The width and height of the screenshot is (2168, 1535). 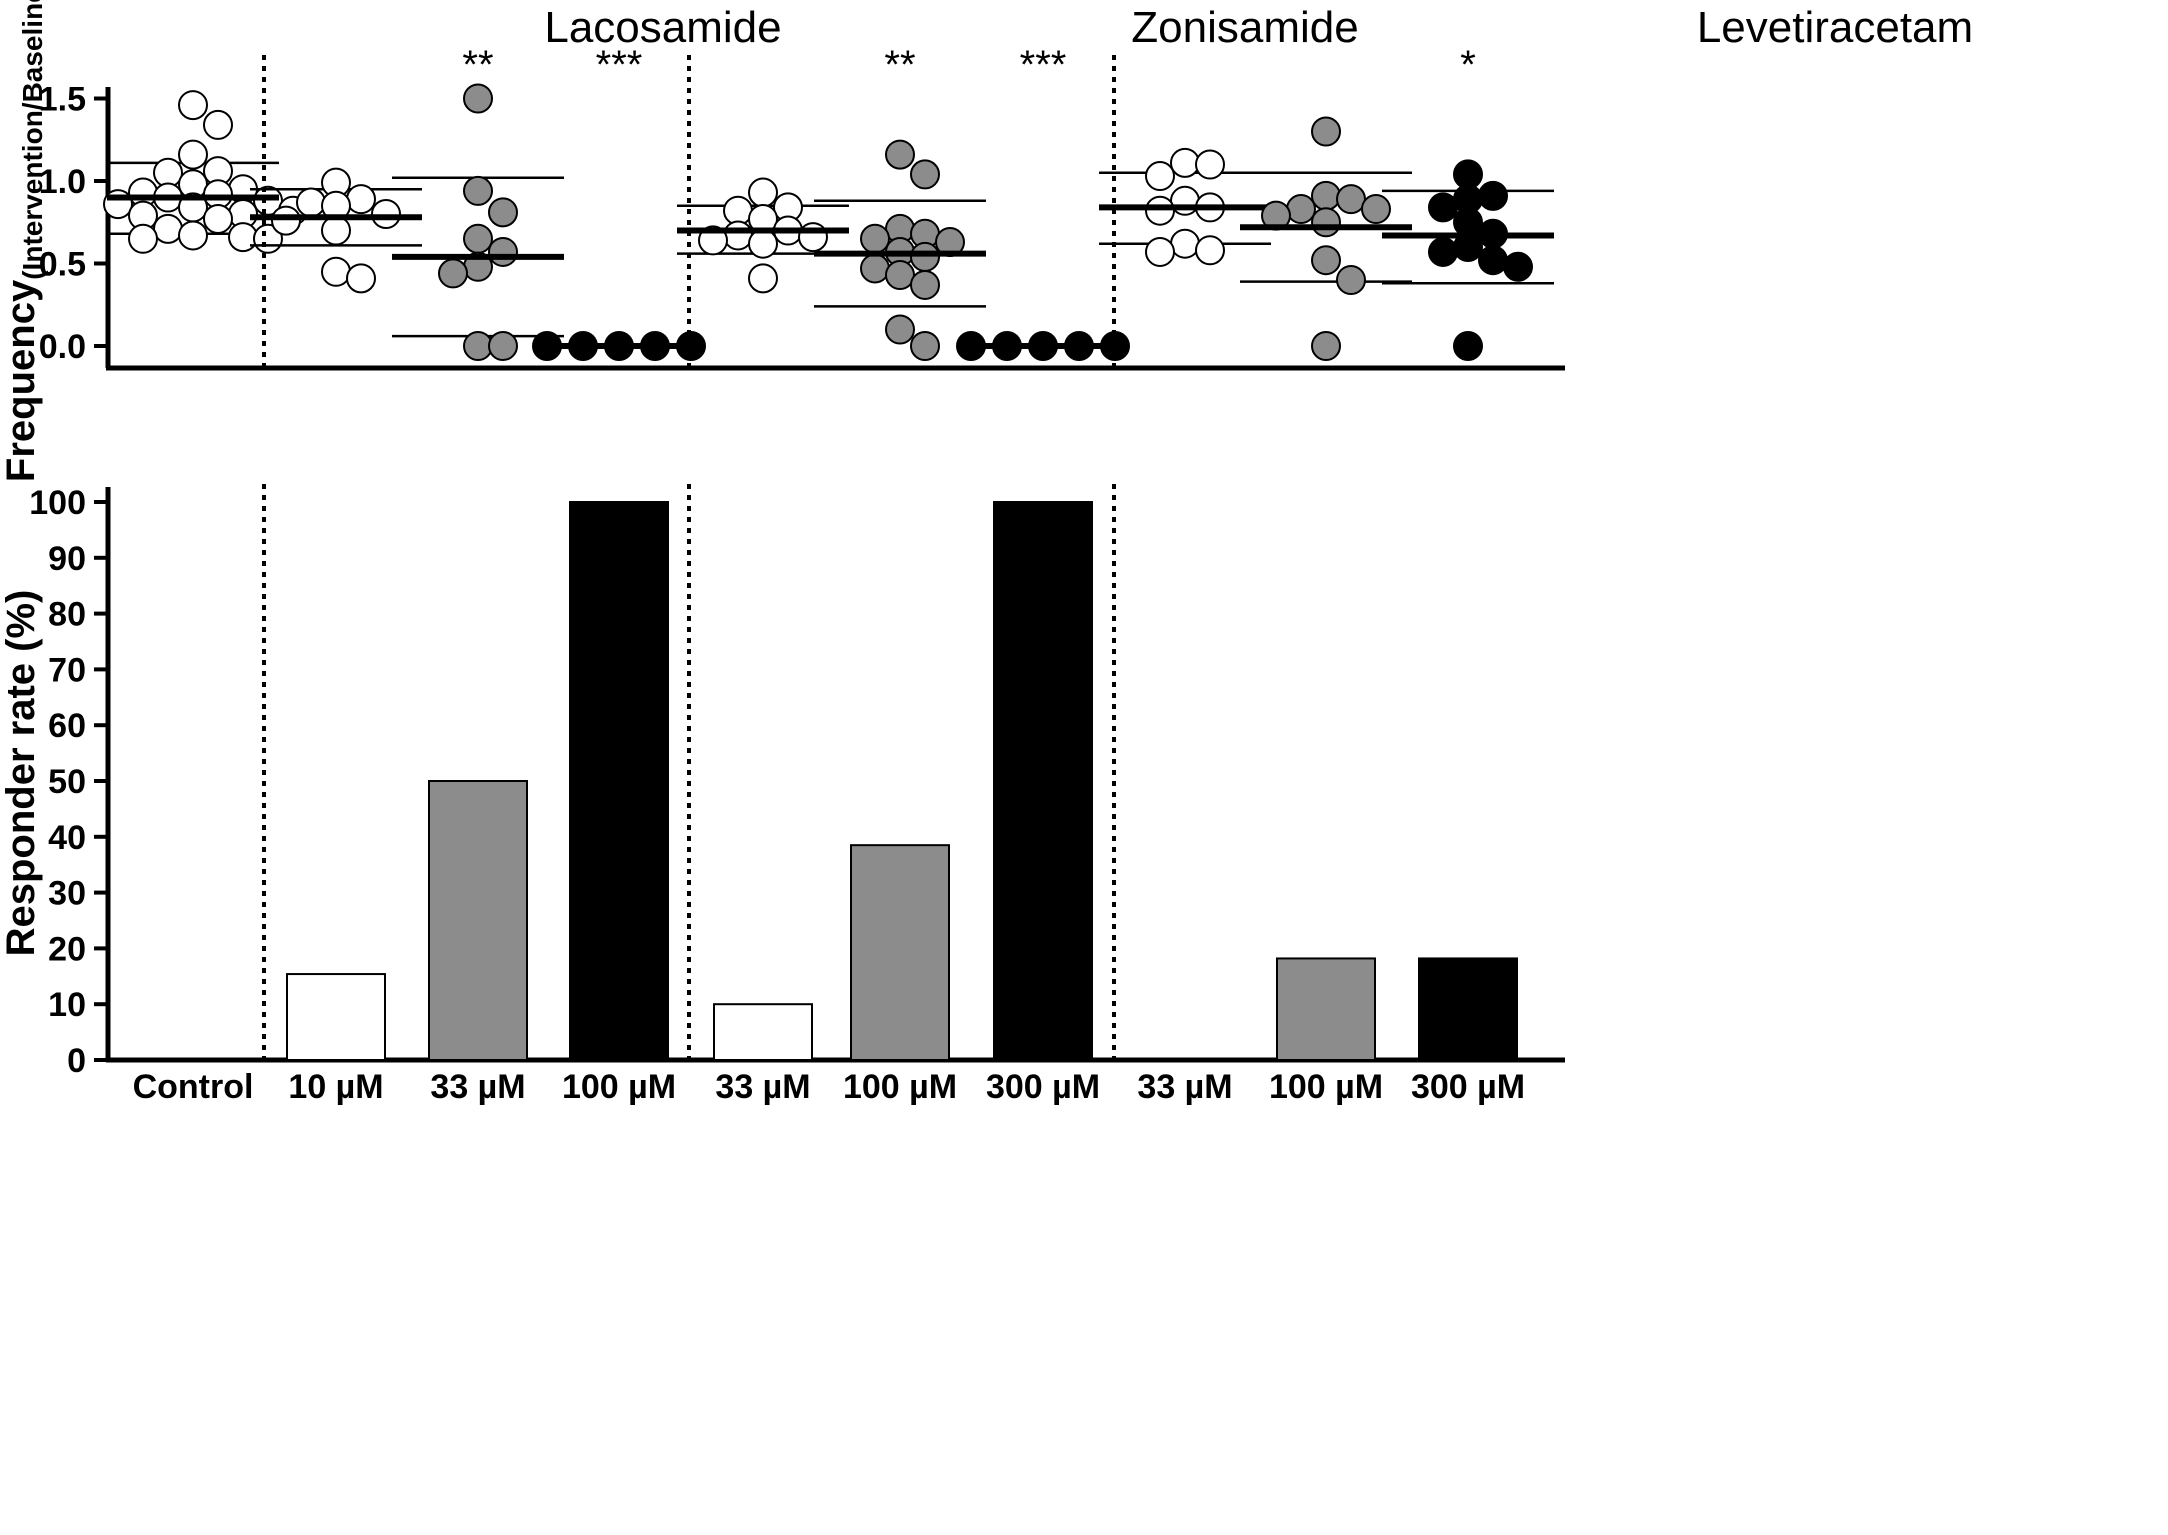 What do you see at coordinates (1468, 65) in the screenshot?
I see `significance-marker: *` at bounding box center [1468, 65].